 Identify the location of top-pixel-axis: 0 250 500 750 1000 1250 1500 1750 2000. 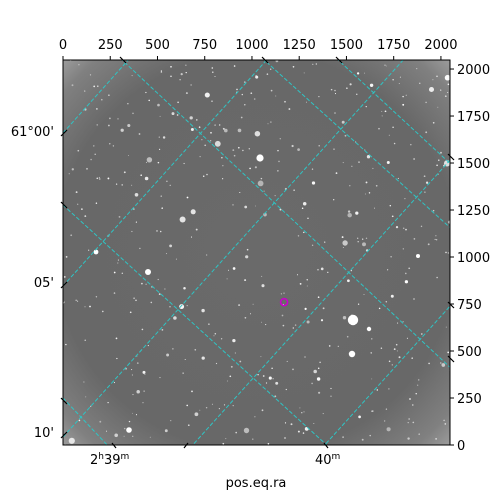
(258, 49).